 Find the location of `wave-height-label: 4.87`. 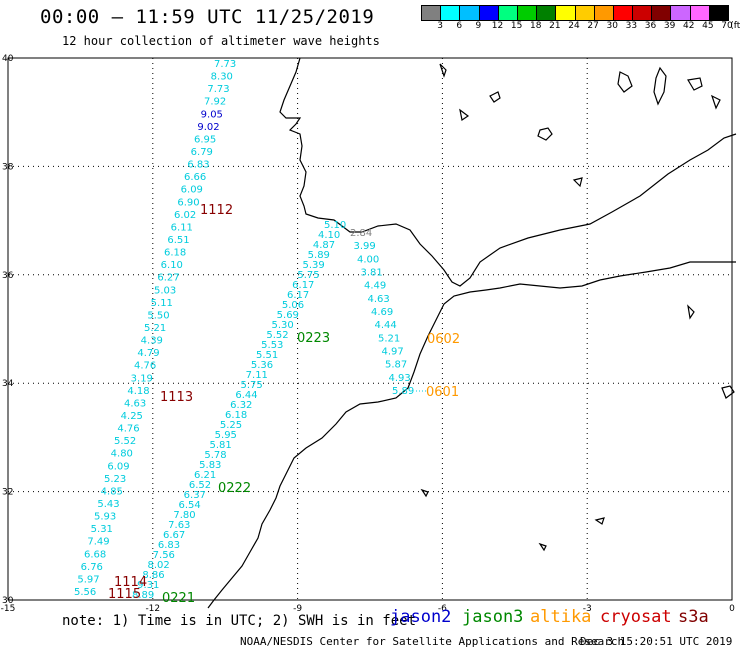

wave-height-label: 4.87 is located at coordinates (324, 245).